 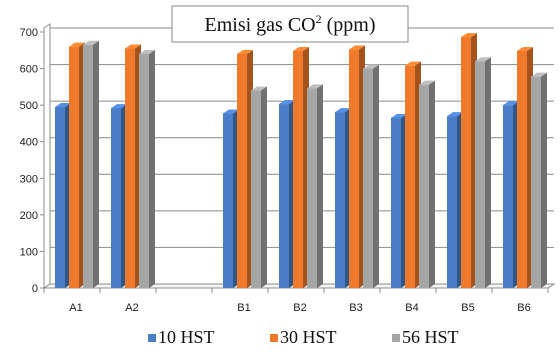 I want to click on title-main: Emisi gas CO, so click(x=259, y=25).